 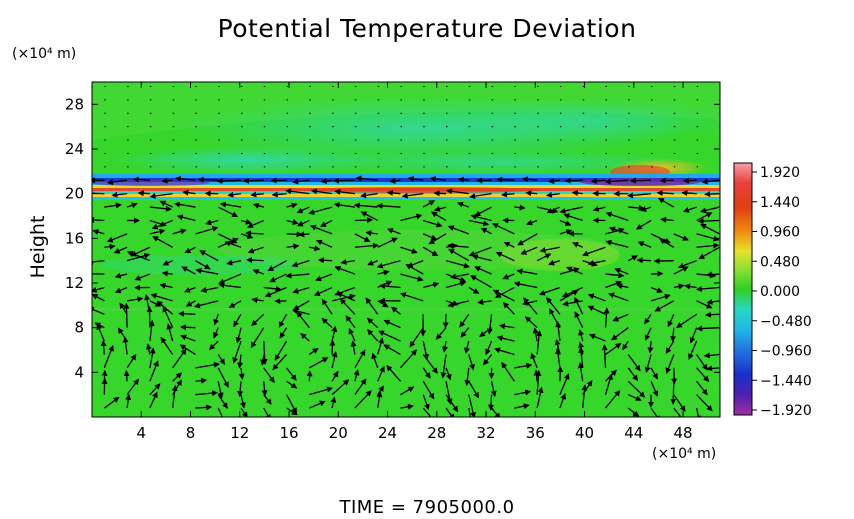 I want to click on x-tick-label: 4, so click(x=141, y=433).